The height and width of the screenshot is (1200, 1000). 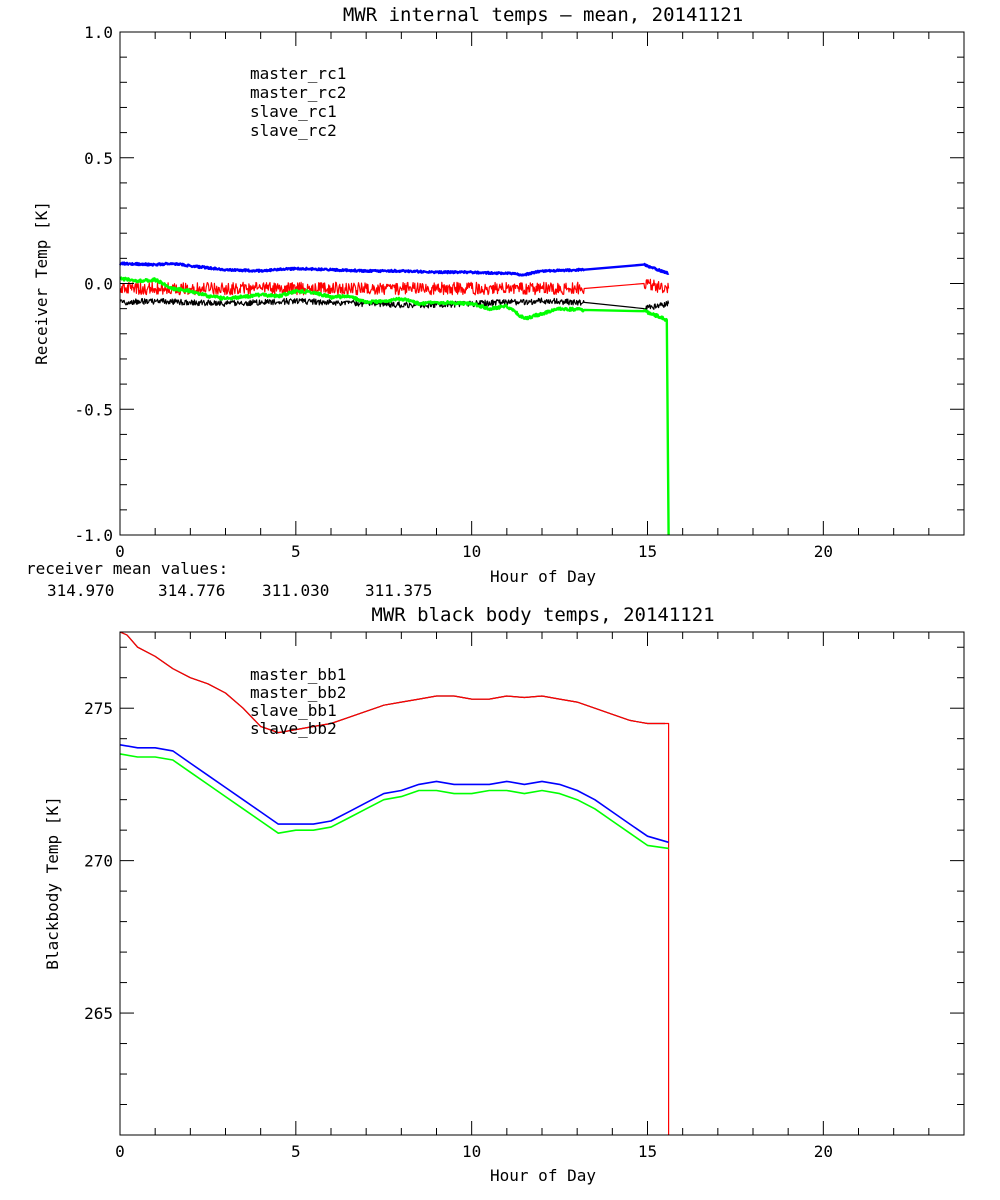 I want to click on mean-values-label: receiver mean values:, so click(x=127, y=568).